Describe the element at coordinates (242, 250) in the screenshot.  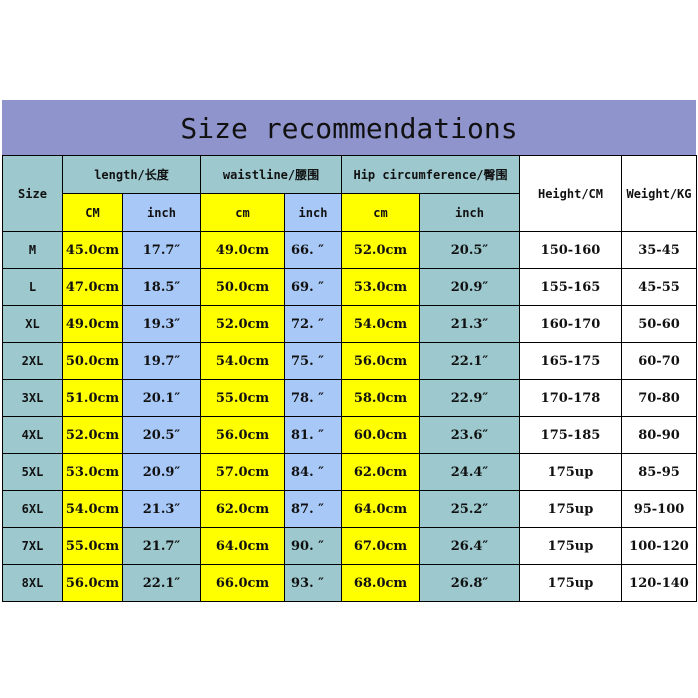
I see `cell-waist-cm: 49.0cm` at that location.